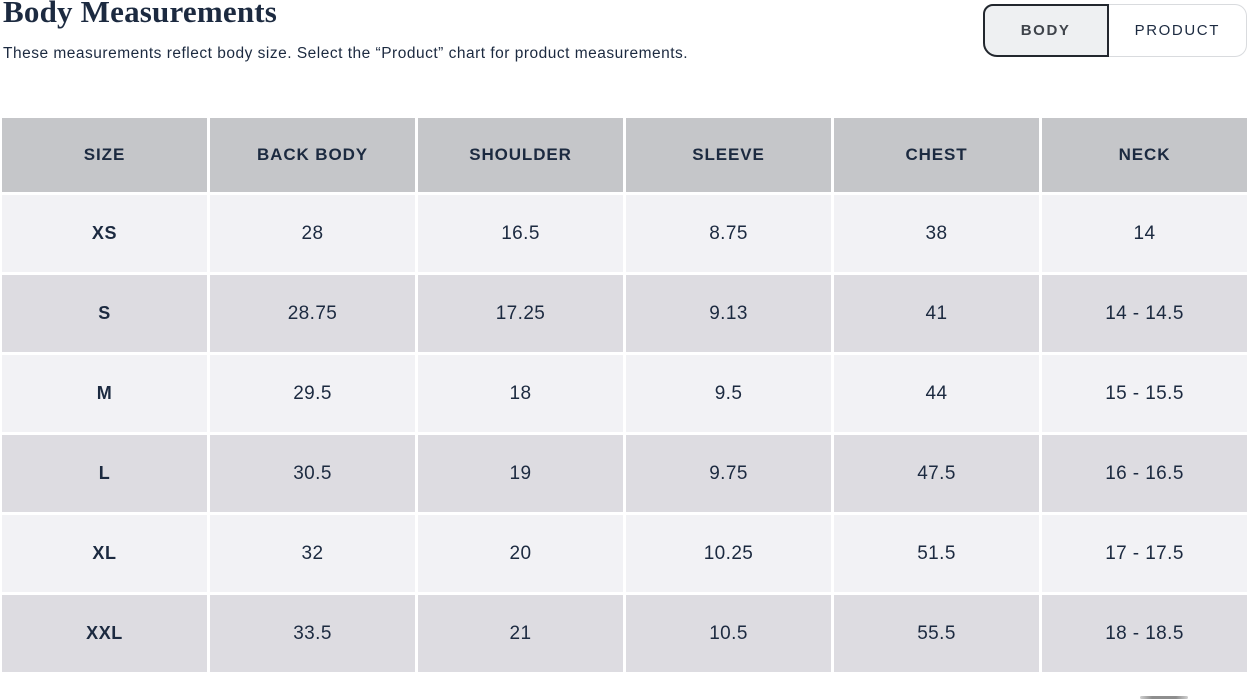 The height and width of the screenshot is (700, 1249). What do you see at coordinates (936, 155) in the screenshot?
I see `header-cell: CHEST` at bounding box center [936, 155].